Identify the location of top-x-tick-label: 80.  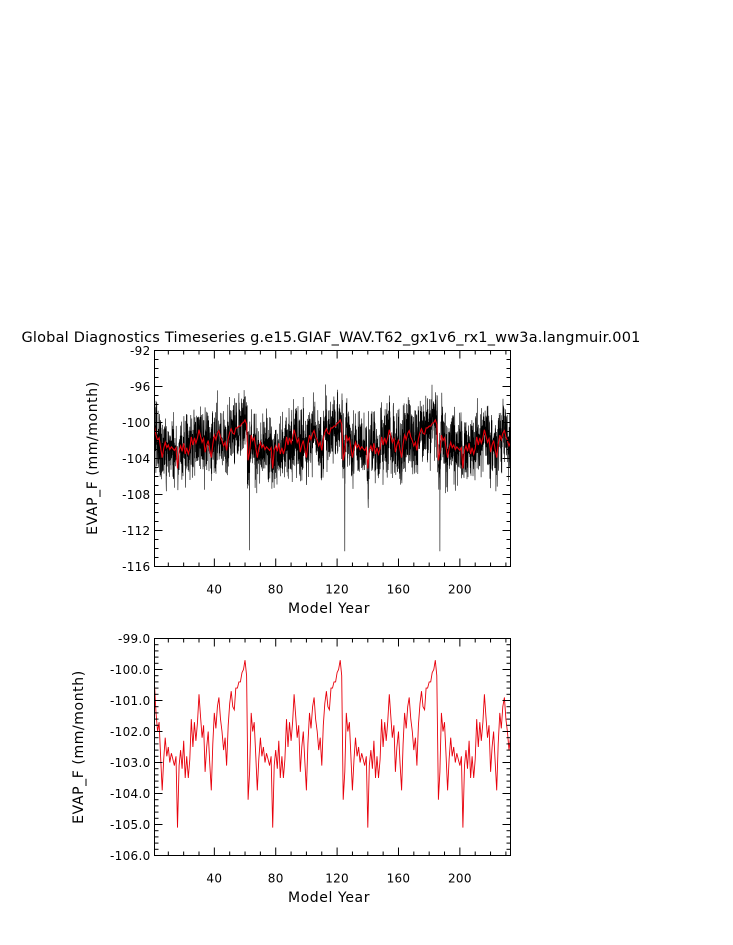
(276, 590).